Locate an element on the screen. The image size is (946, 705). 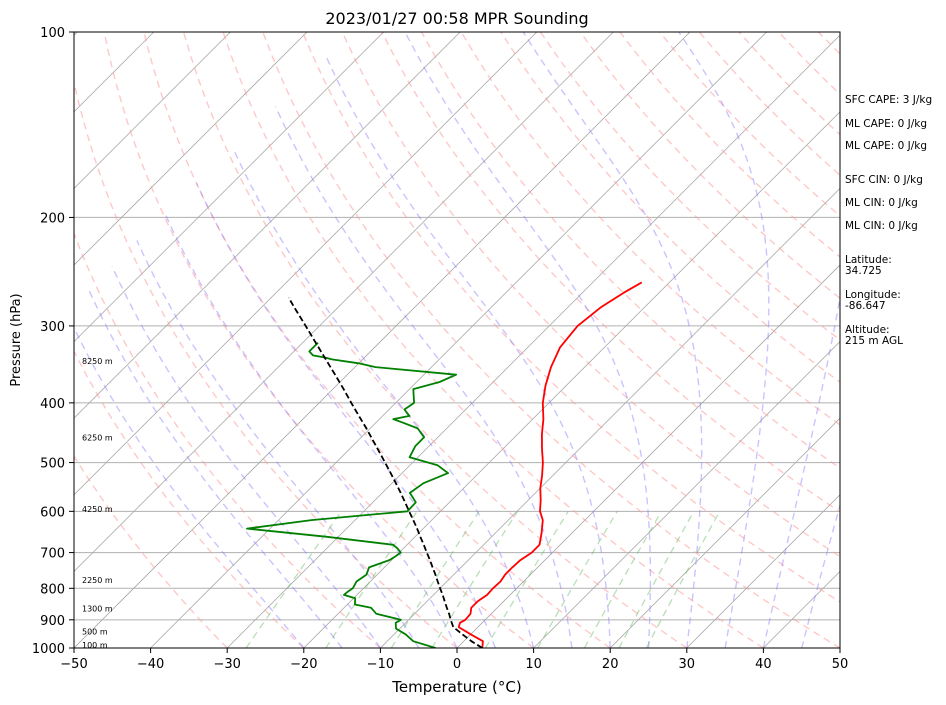
y-tick-label: 400 is located at coordinates (52, 404).